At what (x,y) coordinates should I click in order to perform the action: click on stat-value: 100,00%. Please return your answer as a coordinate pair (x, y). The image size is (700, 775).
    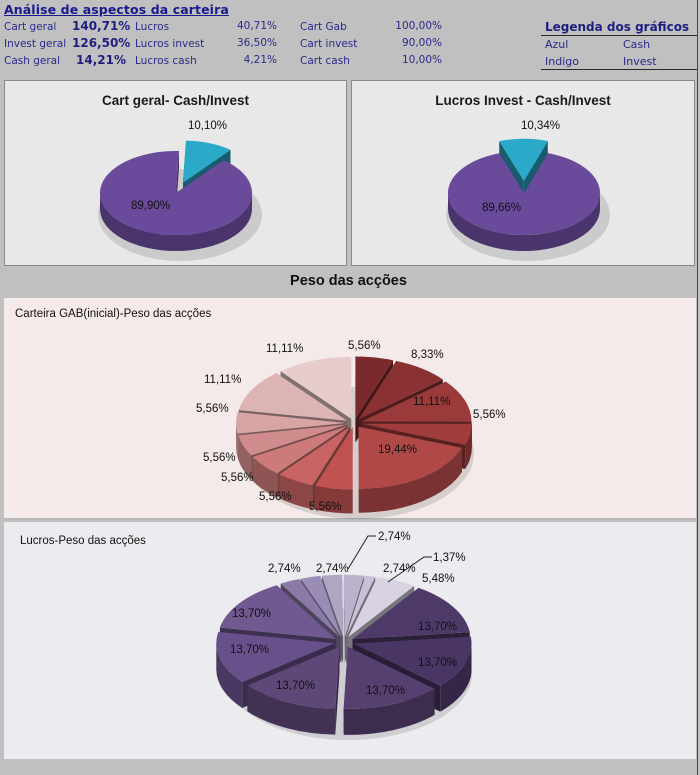
    Looking at the image, I should click on (418, 26).